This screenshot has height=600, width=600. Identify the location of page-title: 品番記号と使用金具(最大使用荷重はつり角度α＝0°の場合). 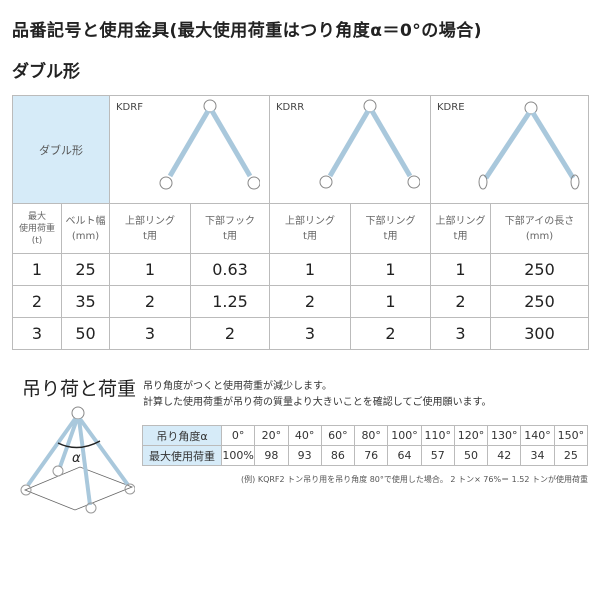
(247, 31).